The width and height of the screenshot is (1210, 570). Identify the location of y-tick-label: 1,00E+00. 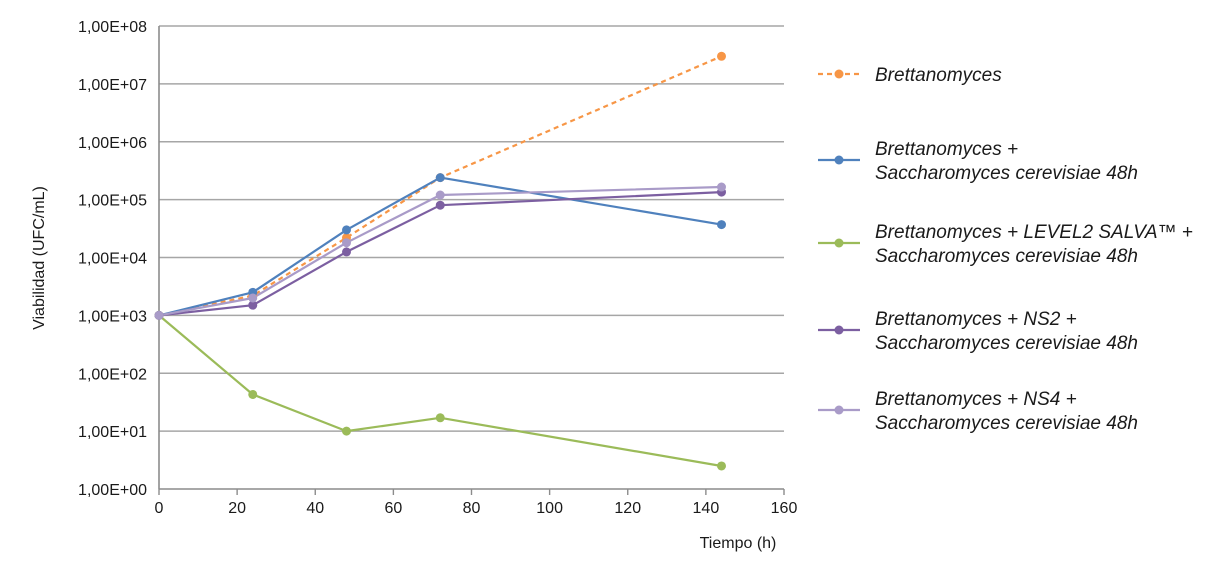
(112, 490).